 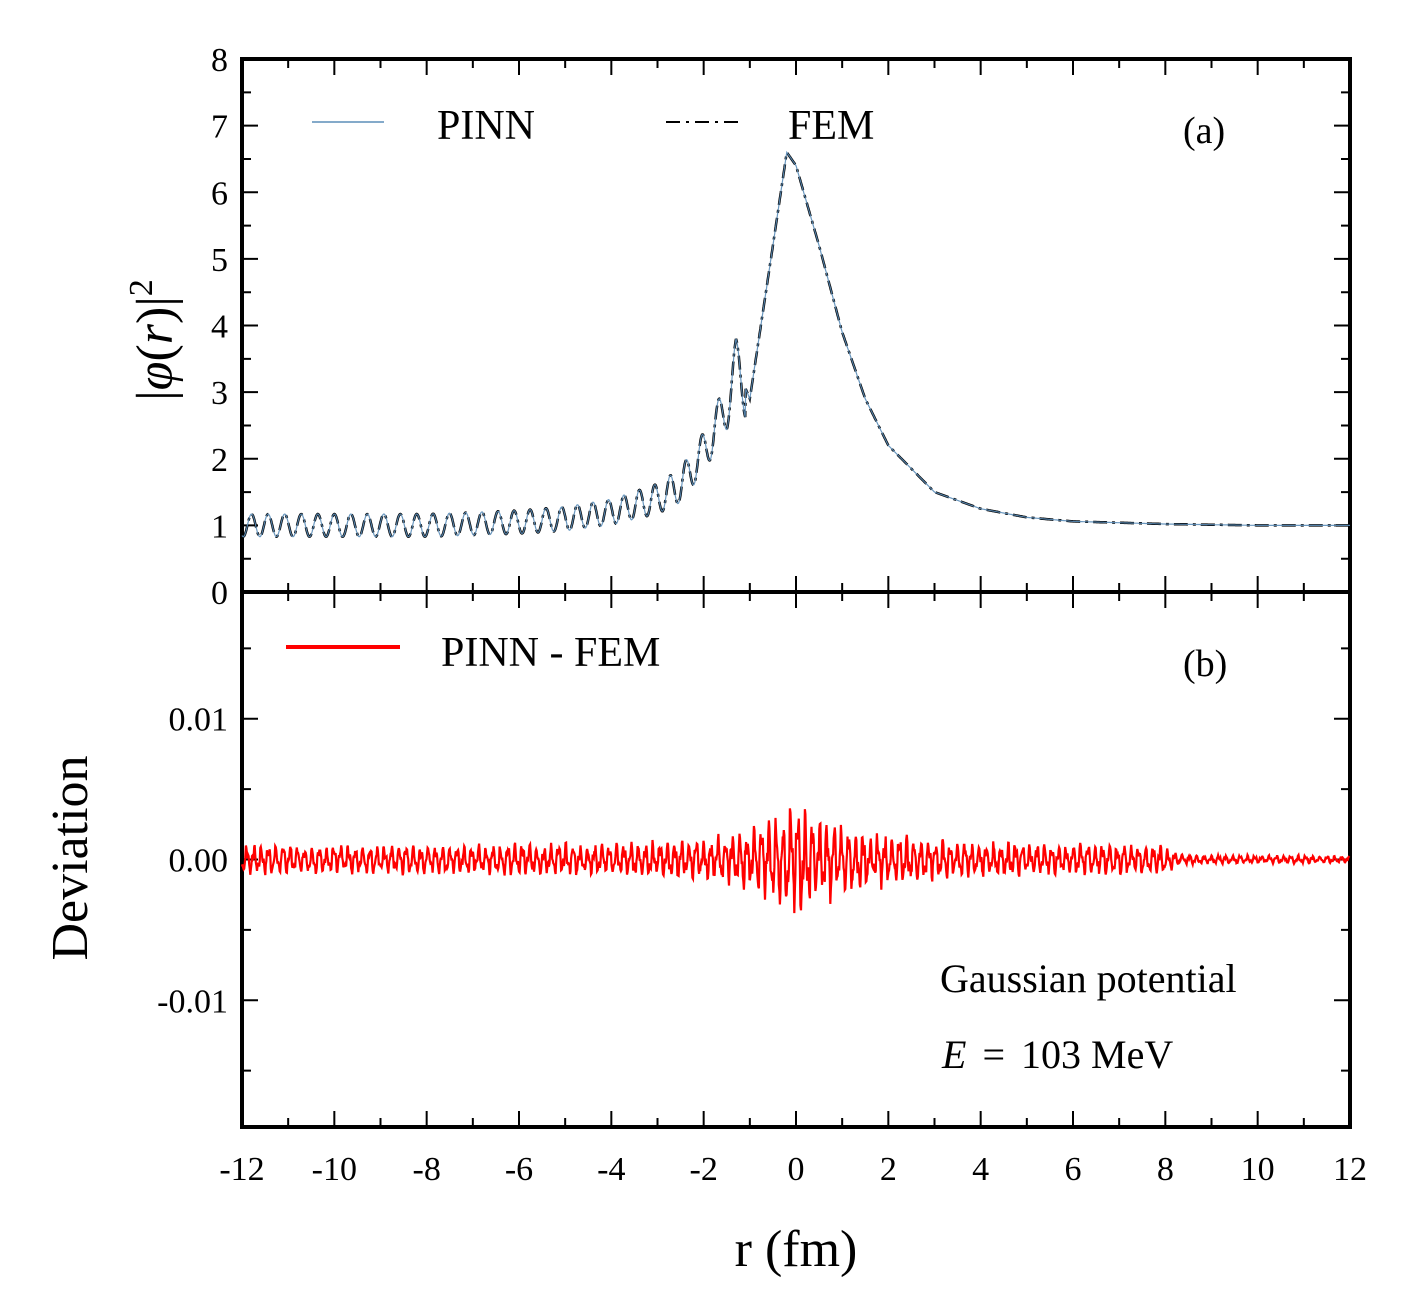 What do you see at coordinates (519, 1169) in the screenshot?
I see `x-tick-label: -6` at bounding box center [519, 1169].